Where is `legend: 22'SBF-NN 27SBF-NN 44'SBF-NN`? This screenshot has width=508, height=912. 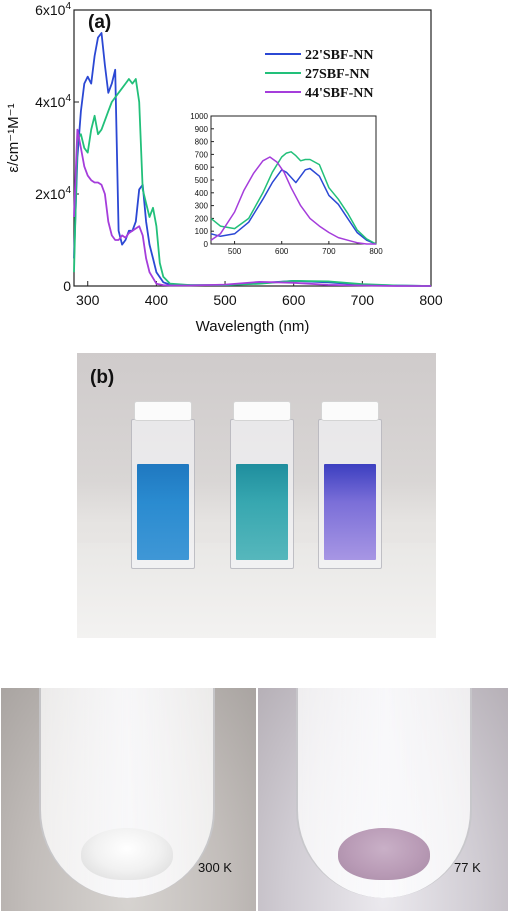
legend: 22'SBF-NN 27SBF-NN 44'SBF-NN is located at coordinates (319, 74).